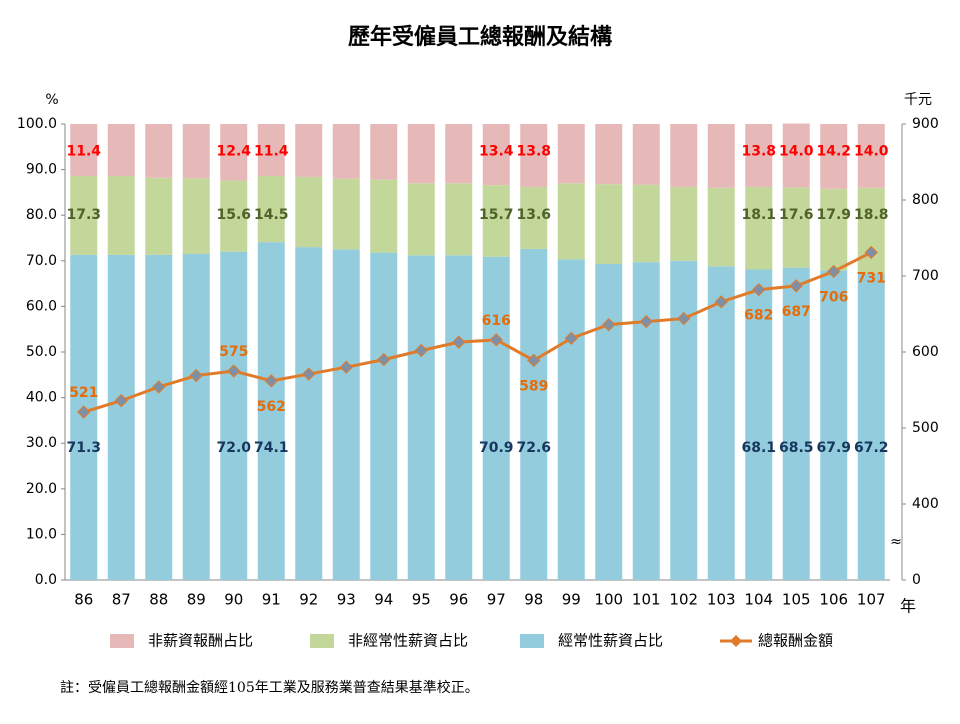  Describe the element at coordinates (496, 151) in the screenshot. I see `data-label: 13.4` at that location.